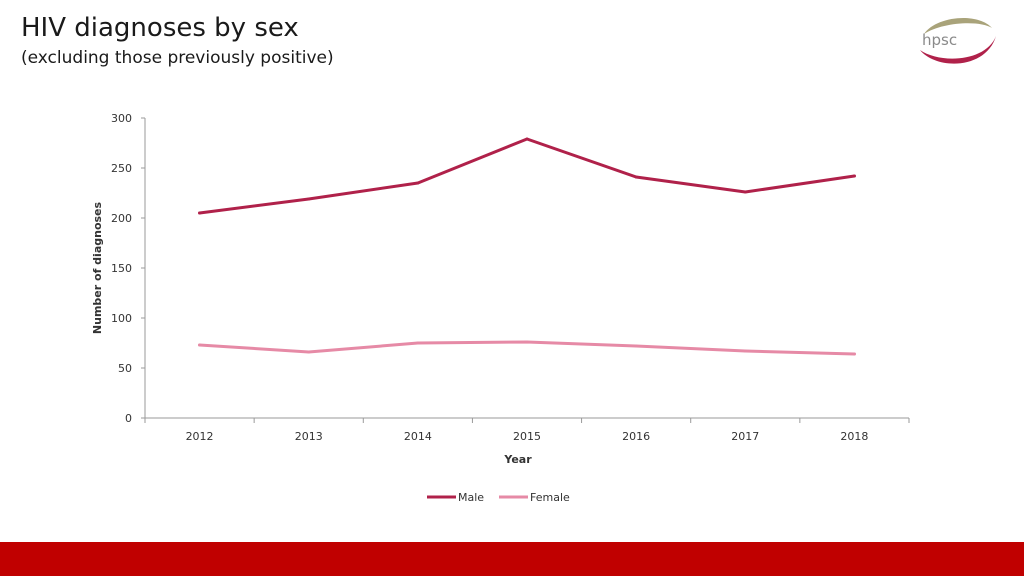  Describe the element at coordinates (309, 436) in the screenshot. I see `x-tick-label: 2013` at that location.